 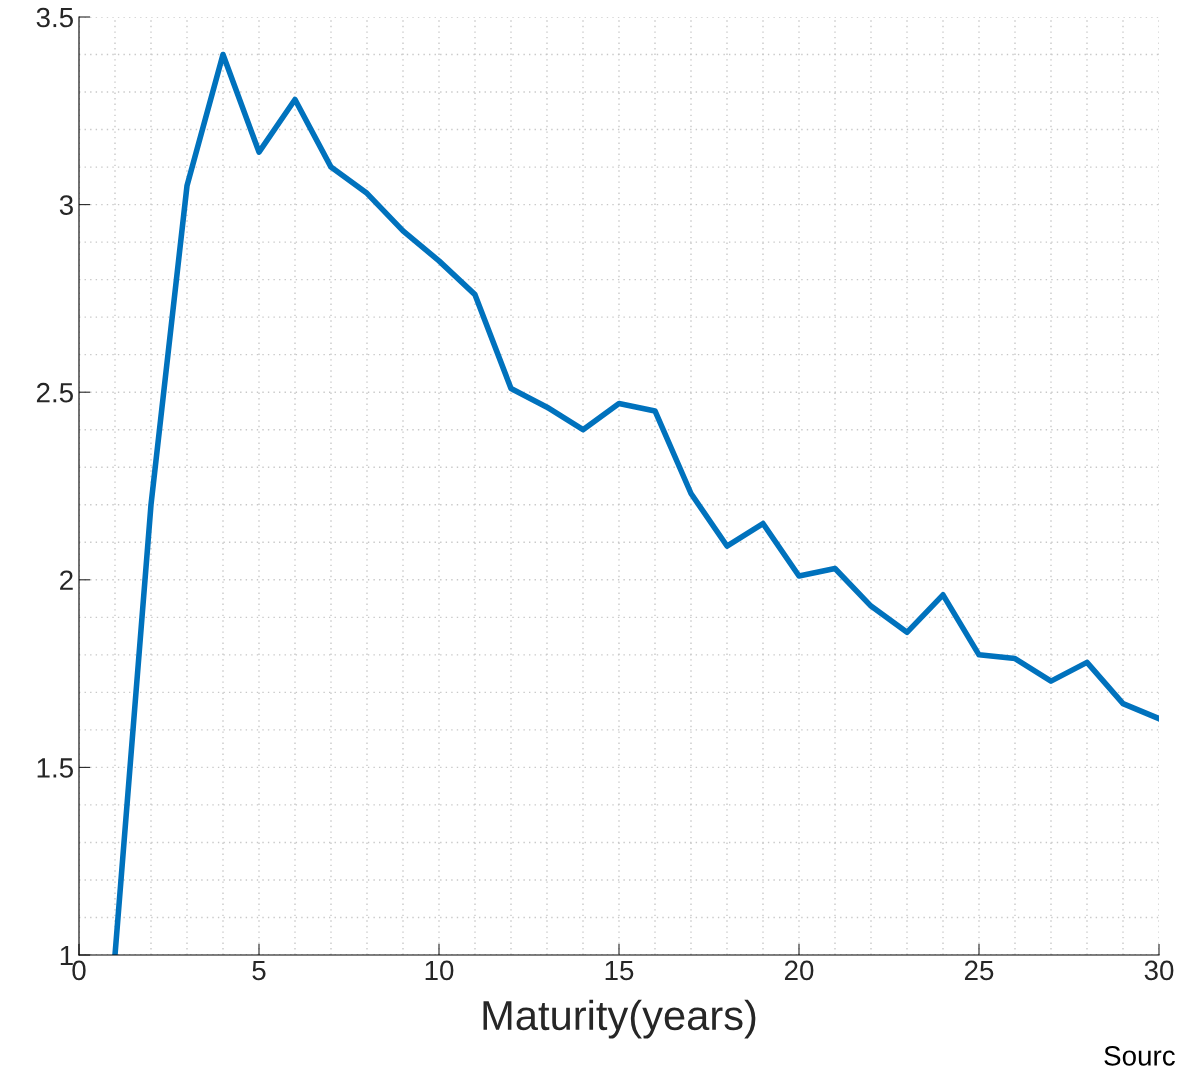 What do you see at coordinates (1159, 970) in the screenshot?
I see `x-tick-label: 30` at bounding box center [1159, 970].